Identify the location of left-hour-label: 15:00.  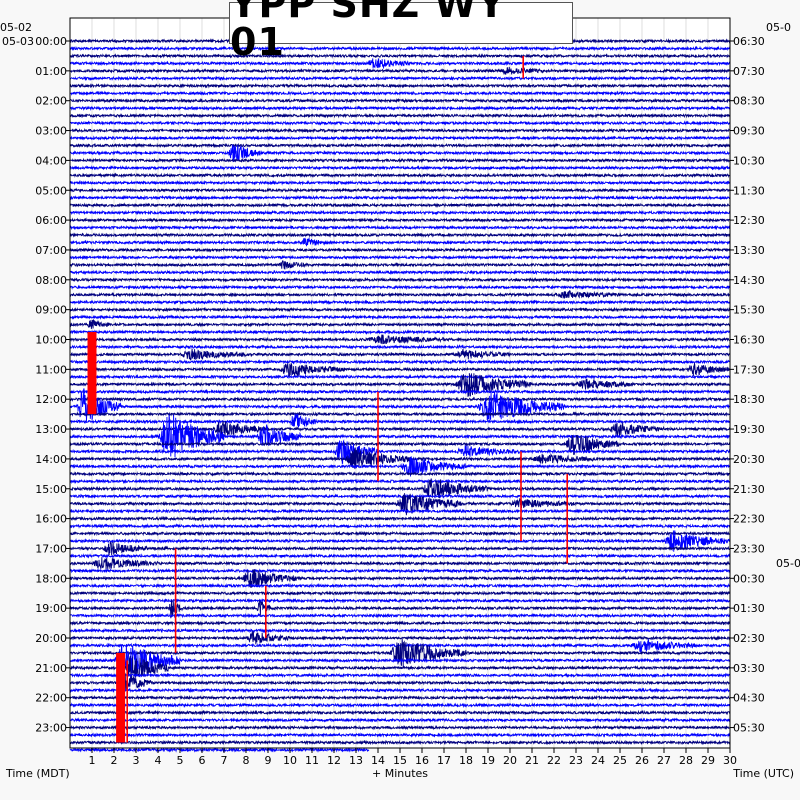
(51, 489).